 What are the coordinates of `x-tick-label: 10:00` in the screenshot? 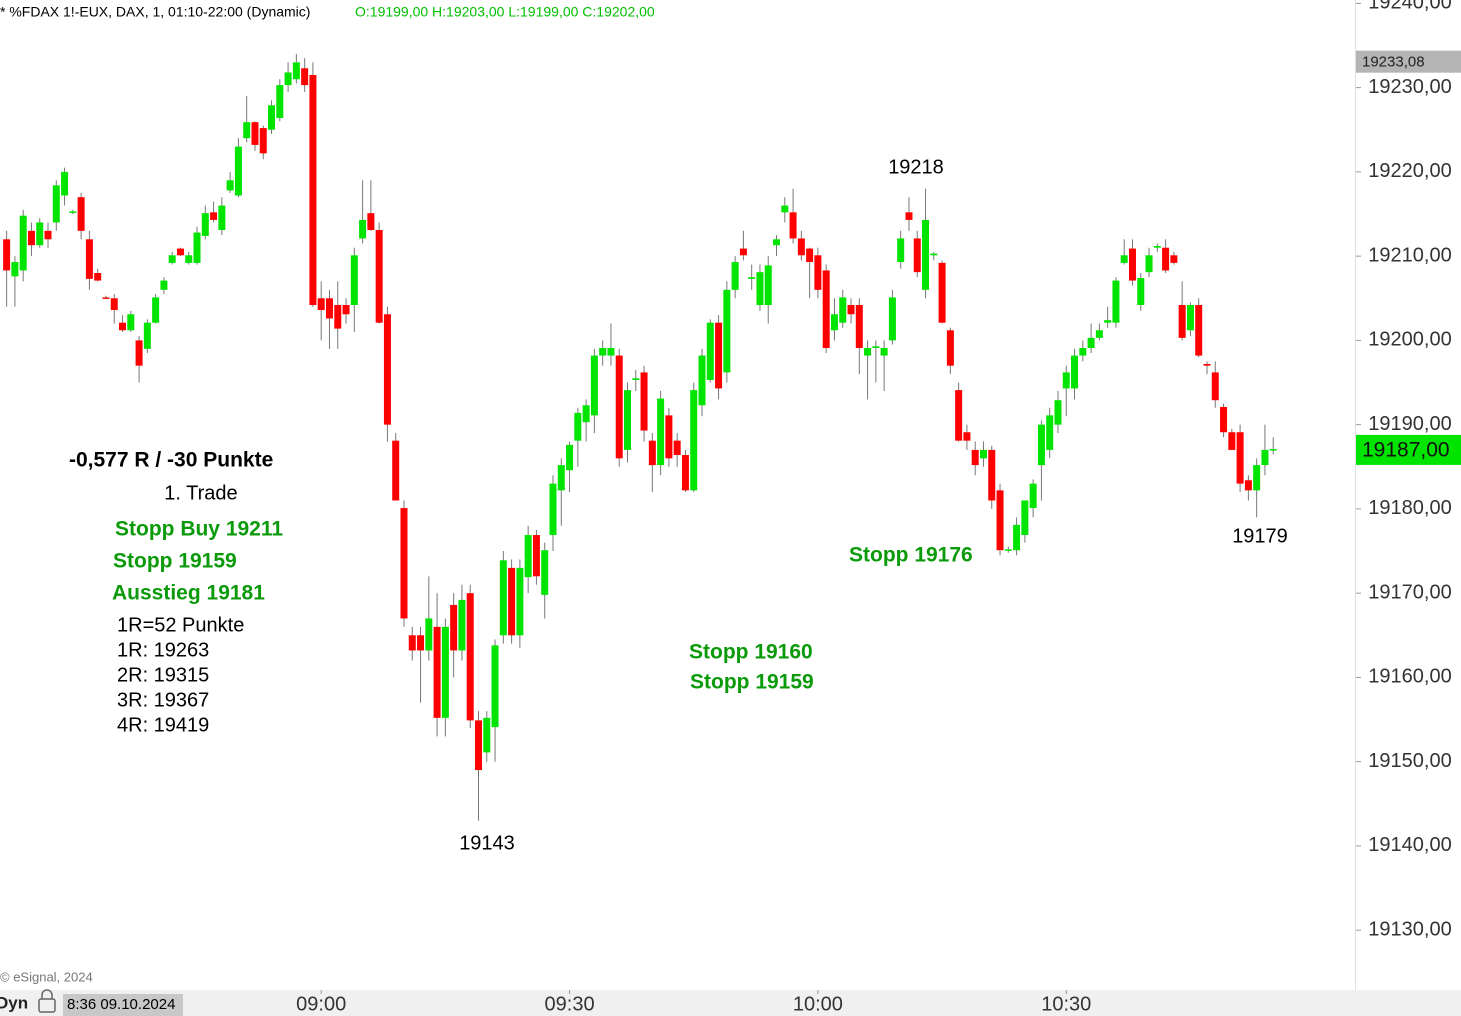 It's located at (818, 1004).